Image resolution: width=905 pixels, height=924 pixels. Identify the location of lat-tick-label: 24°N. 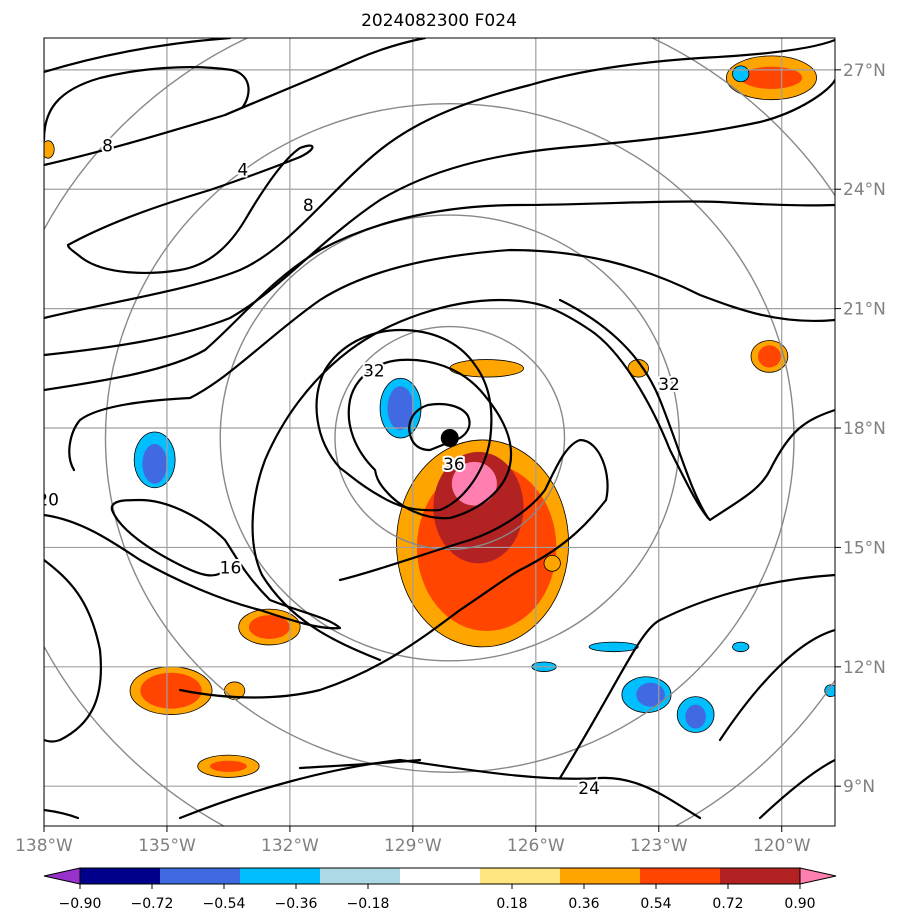
(864, 190).